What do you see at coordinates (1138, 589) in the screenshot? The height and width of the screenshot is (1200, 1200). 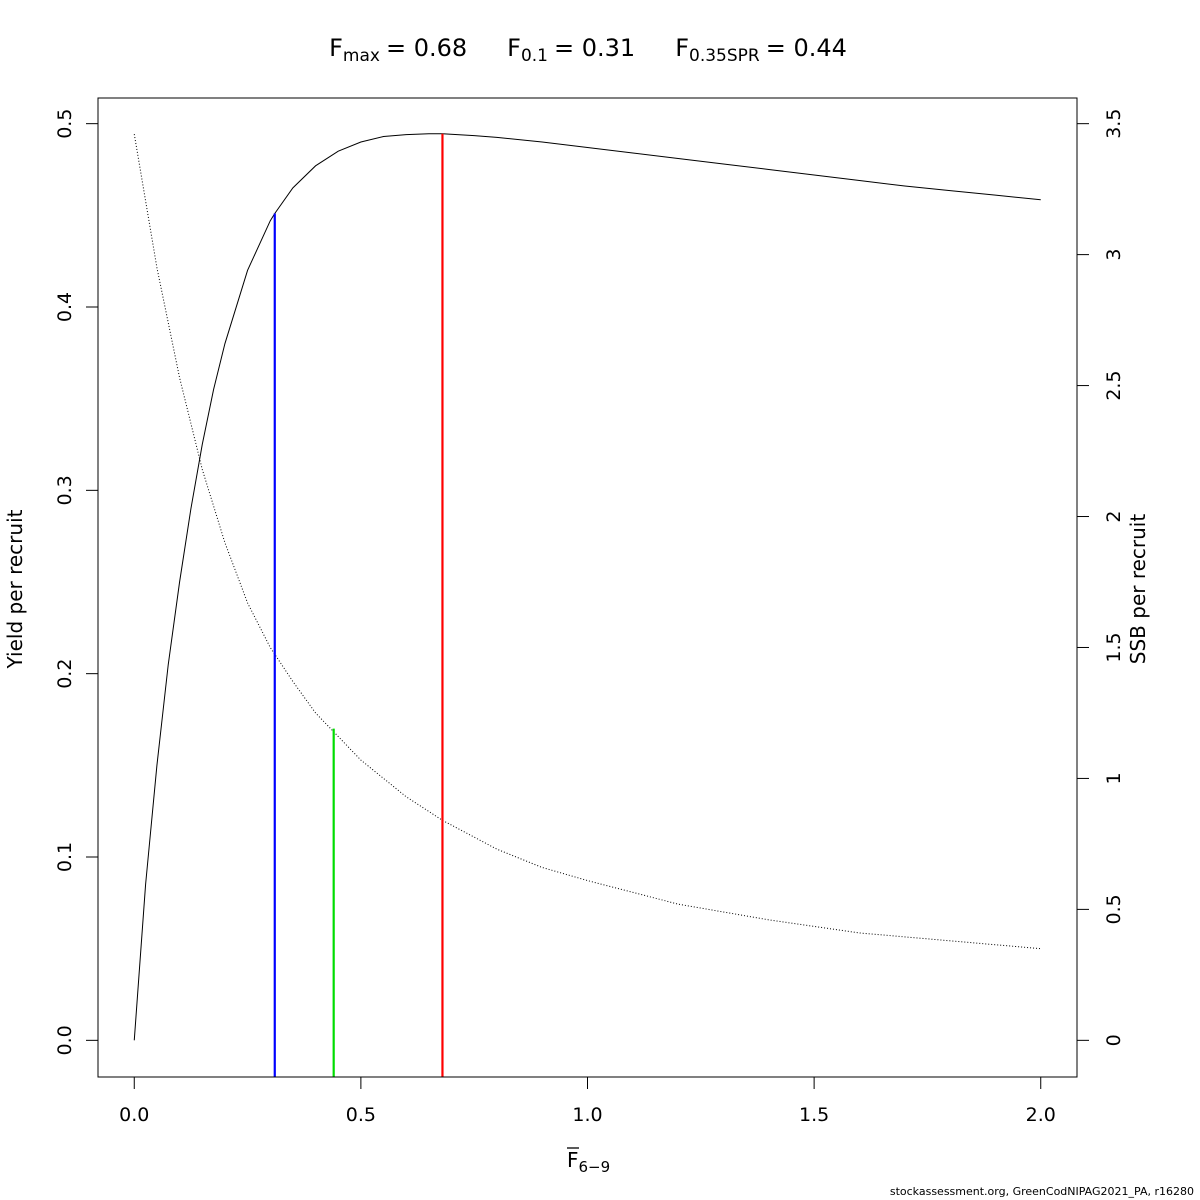 I see `y-axis-right-title: SSB per recruit` at bounding box center [1138, 589].